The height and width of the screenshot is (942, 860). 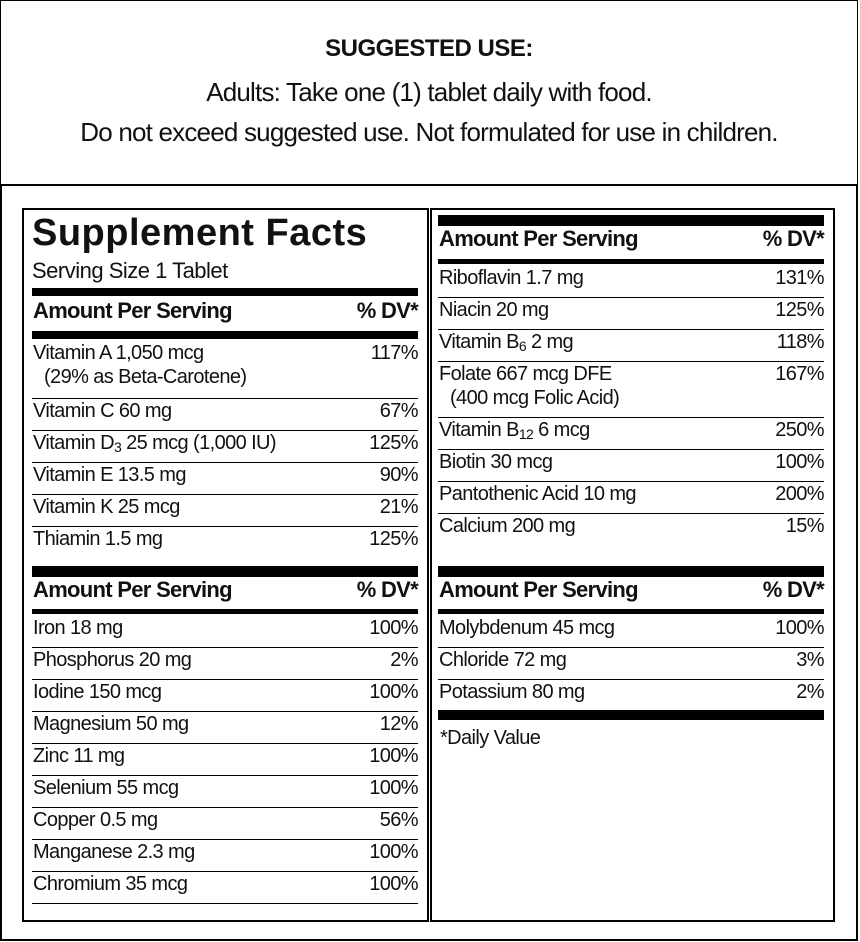 What do you see at coordinates (394, 353) in the screenshot?
I see `left1-daily-value: 117%` at bounding box center [394, 353].